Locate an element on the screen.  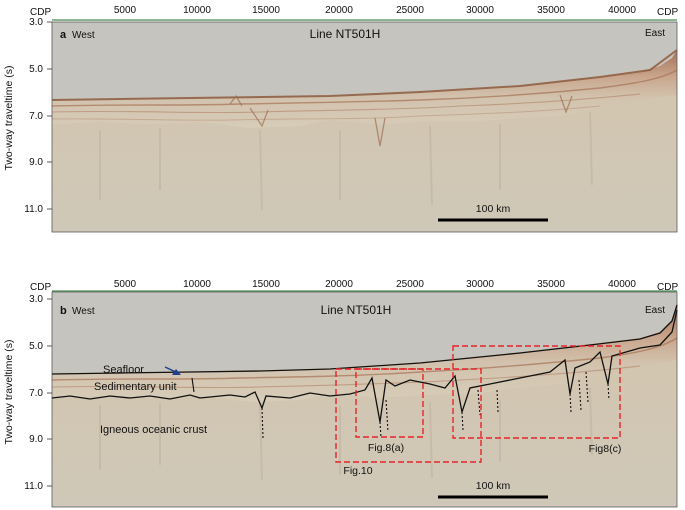
line-title-a: Line NT501H is located at coordinates (345, 34).